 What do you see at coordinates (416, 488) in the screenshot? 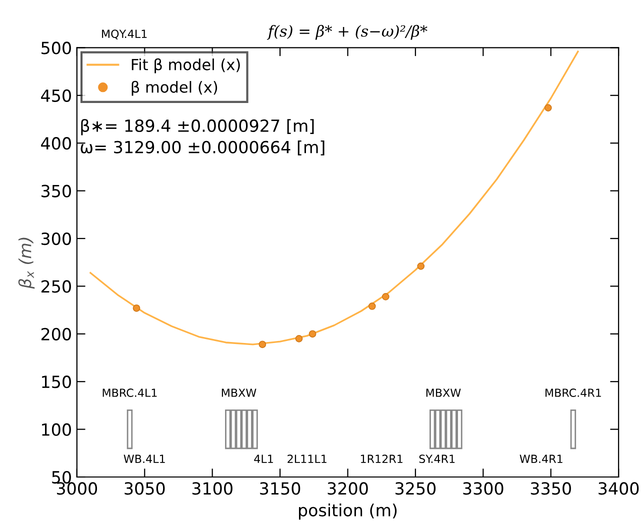
I see `x-tick-label: 3250` at bounding box center [416, 488].